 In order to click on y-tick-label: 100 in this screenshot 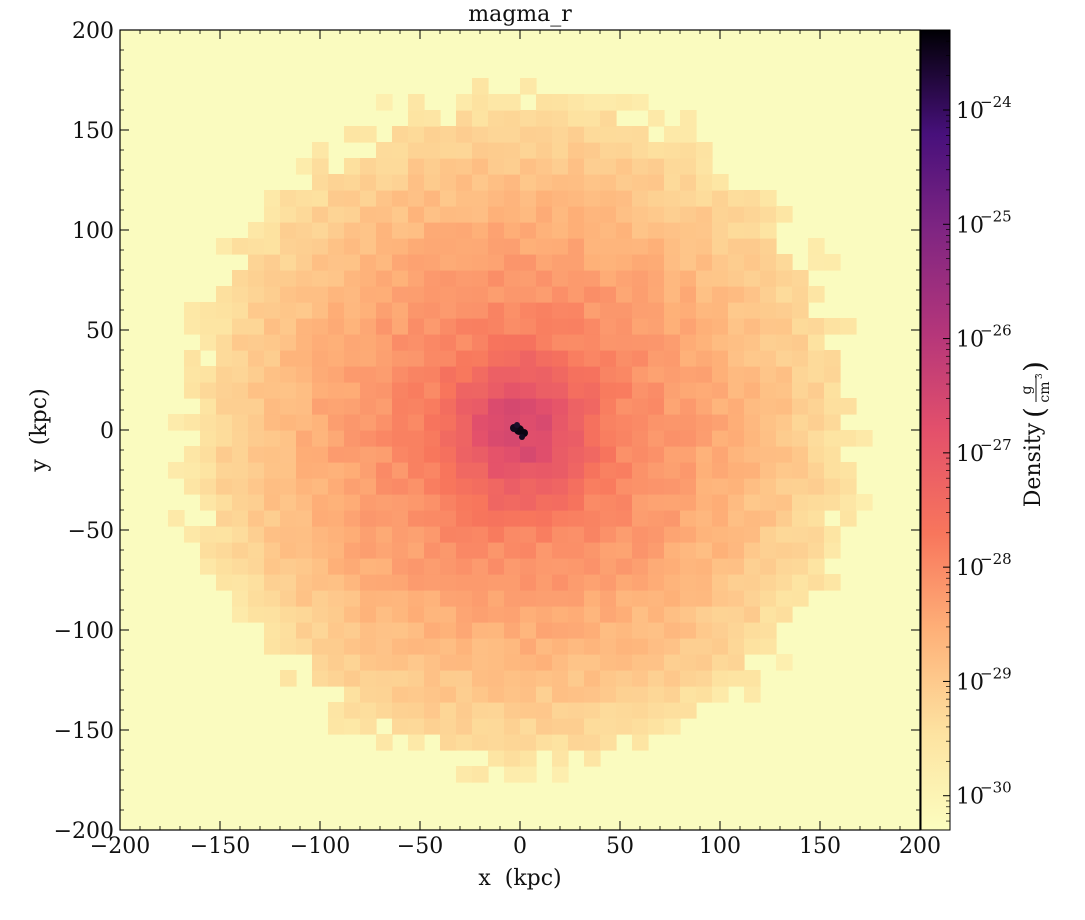, I will do `click(93, 231)`.